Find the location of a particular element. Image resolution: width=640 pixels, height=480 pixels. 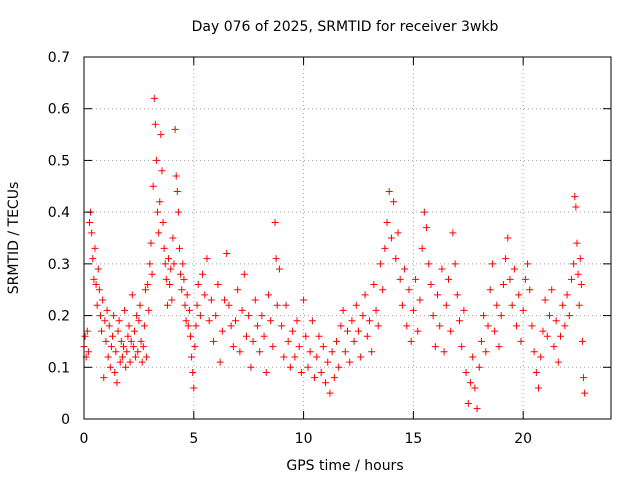

x-tick-label: 0 is located at coordinates (84, 439).